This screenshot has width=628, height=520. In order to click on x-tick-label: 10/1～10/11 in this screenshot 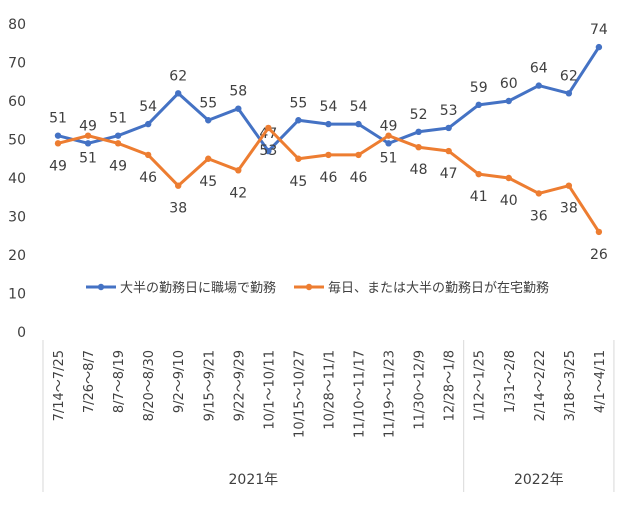, I will do `click(269, 390)`.